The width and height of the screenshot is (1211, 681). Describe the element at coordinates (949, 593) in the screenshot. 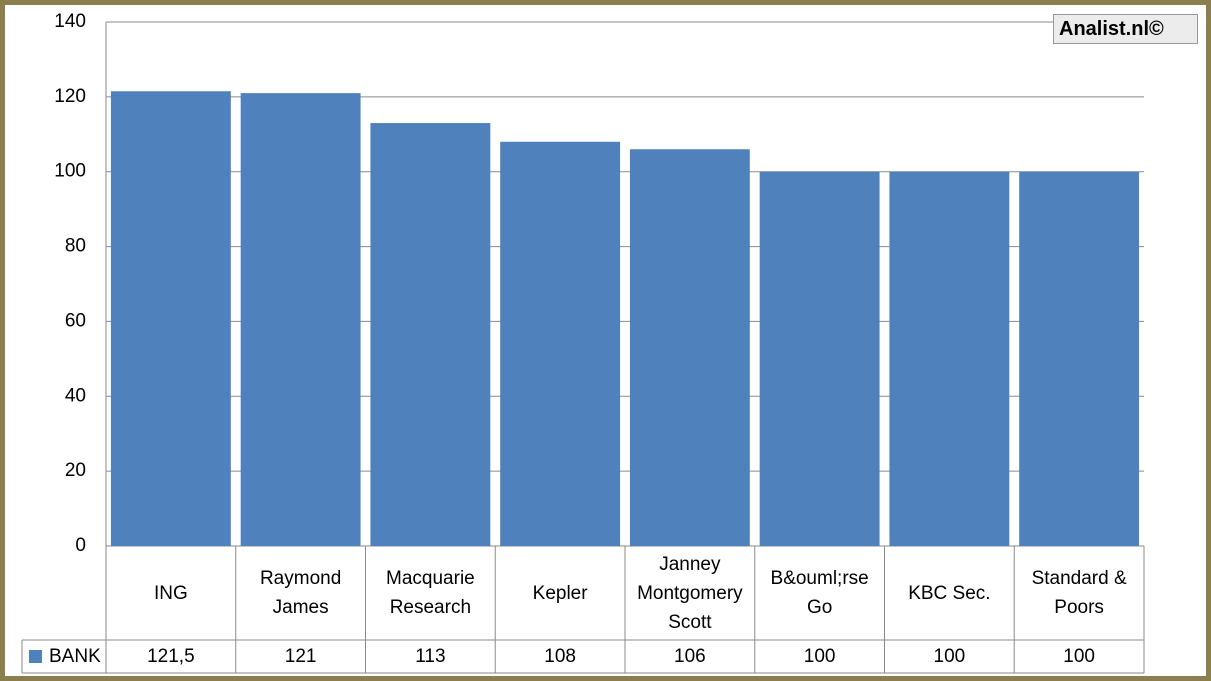

I see `x-tick-label: KBC Sec.` at that location.